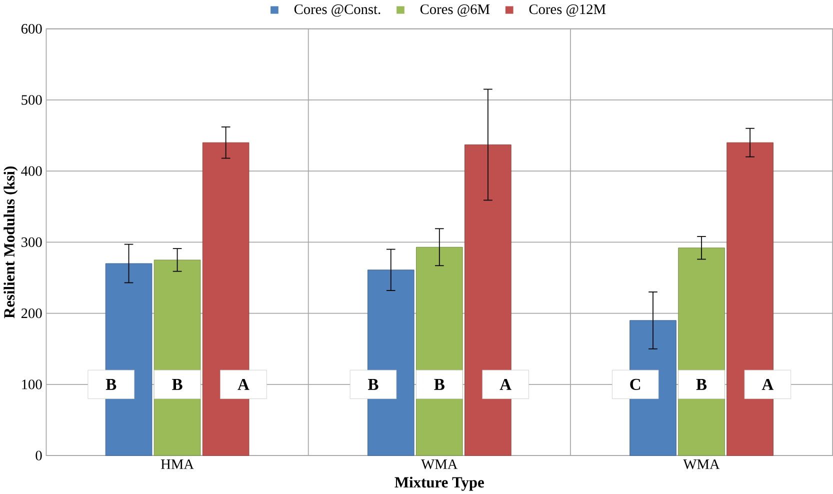 The width and height of the screenshot is (833, 494). What do you see at coordinates (39, 455) in the screenshot?
I see `y-tick-label: 0` at bounding box center [39, 455].